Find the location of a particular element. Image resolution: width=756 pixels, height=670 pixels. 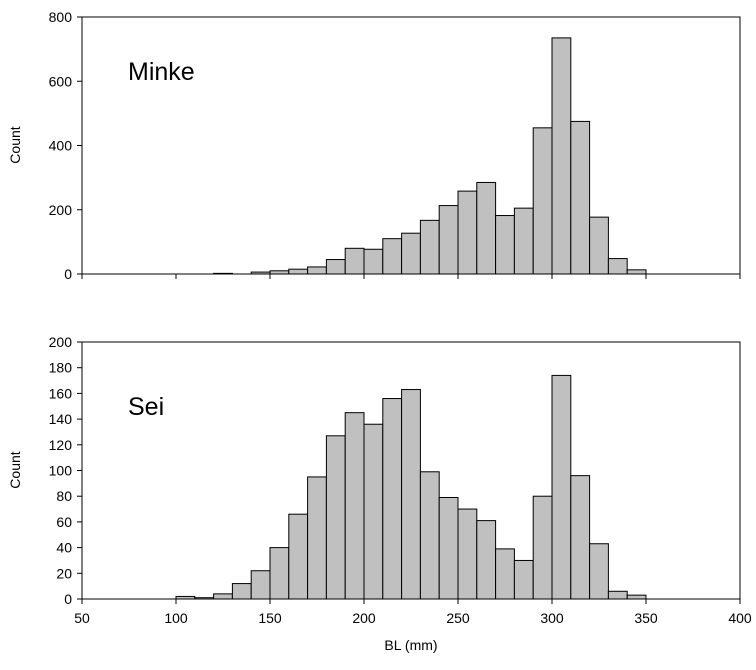

sei-x-tick-label: 50 is located at coordinates (82, 618).